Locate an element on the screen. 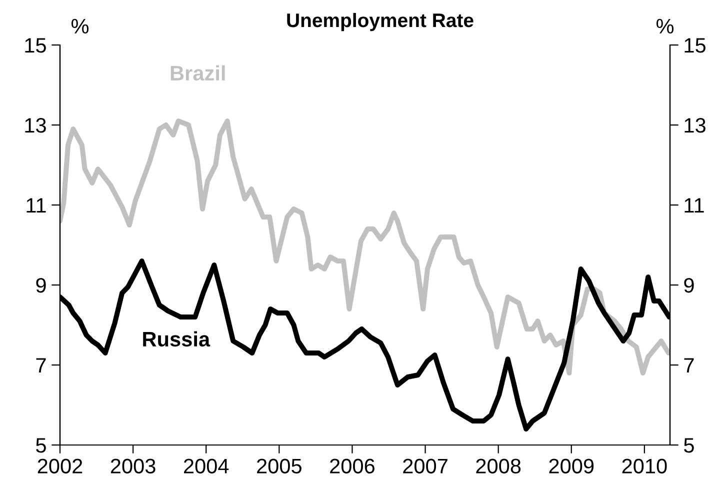  series-label: Russia is located at coordinates (176, 339).